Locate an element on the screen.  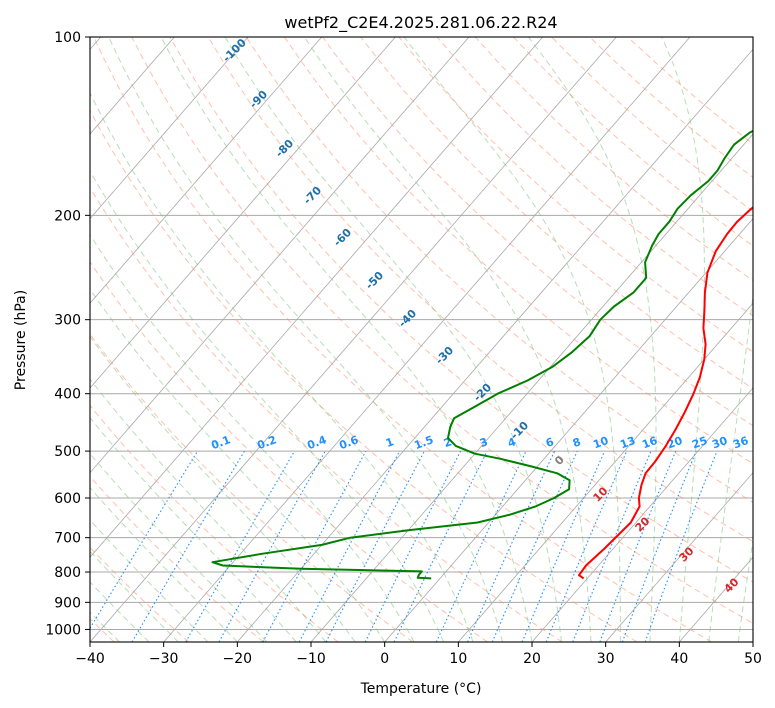
mixing-ratio-label: 3 is located at coordinates (484, 442).